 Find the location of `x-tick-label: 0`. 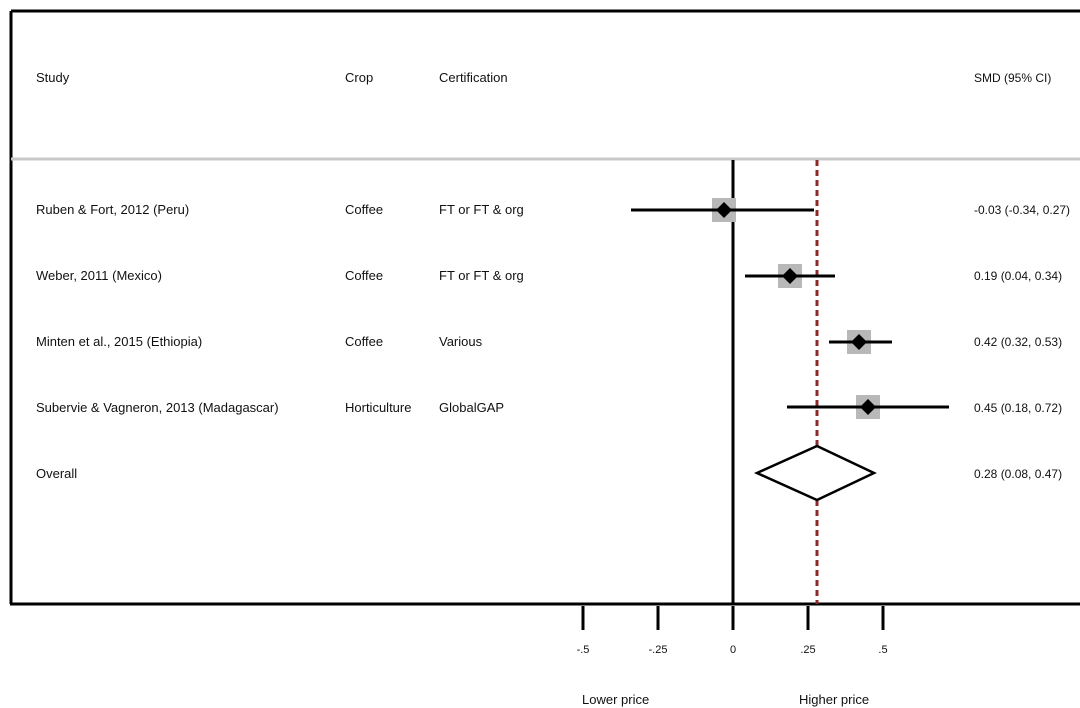

x-tick-label: 0 is located at coordinates (733, 650).